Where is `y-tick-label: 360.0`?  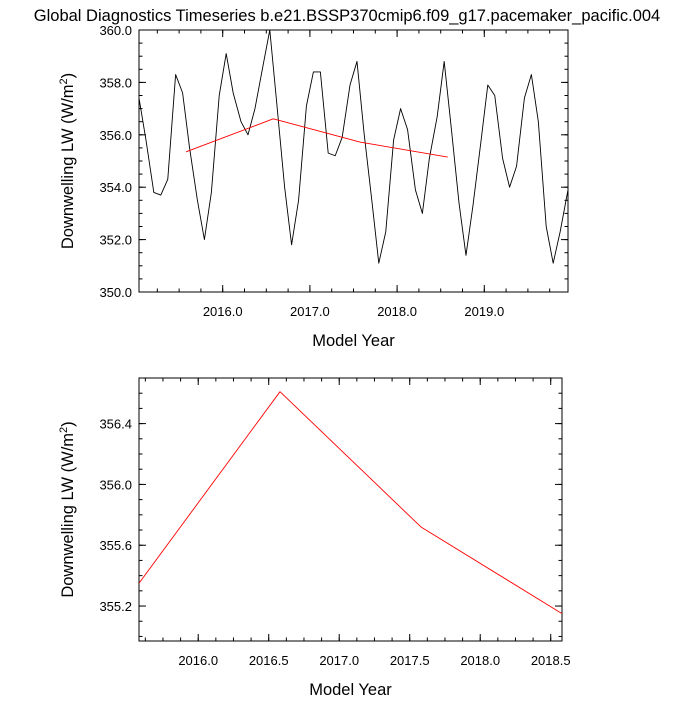
y-tick-label: 360.0 is located at coordinates (115, 30).